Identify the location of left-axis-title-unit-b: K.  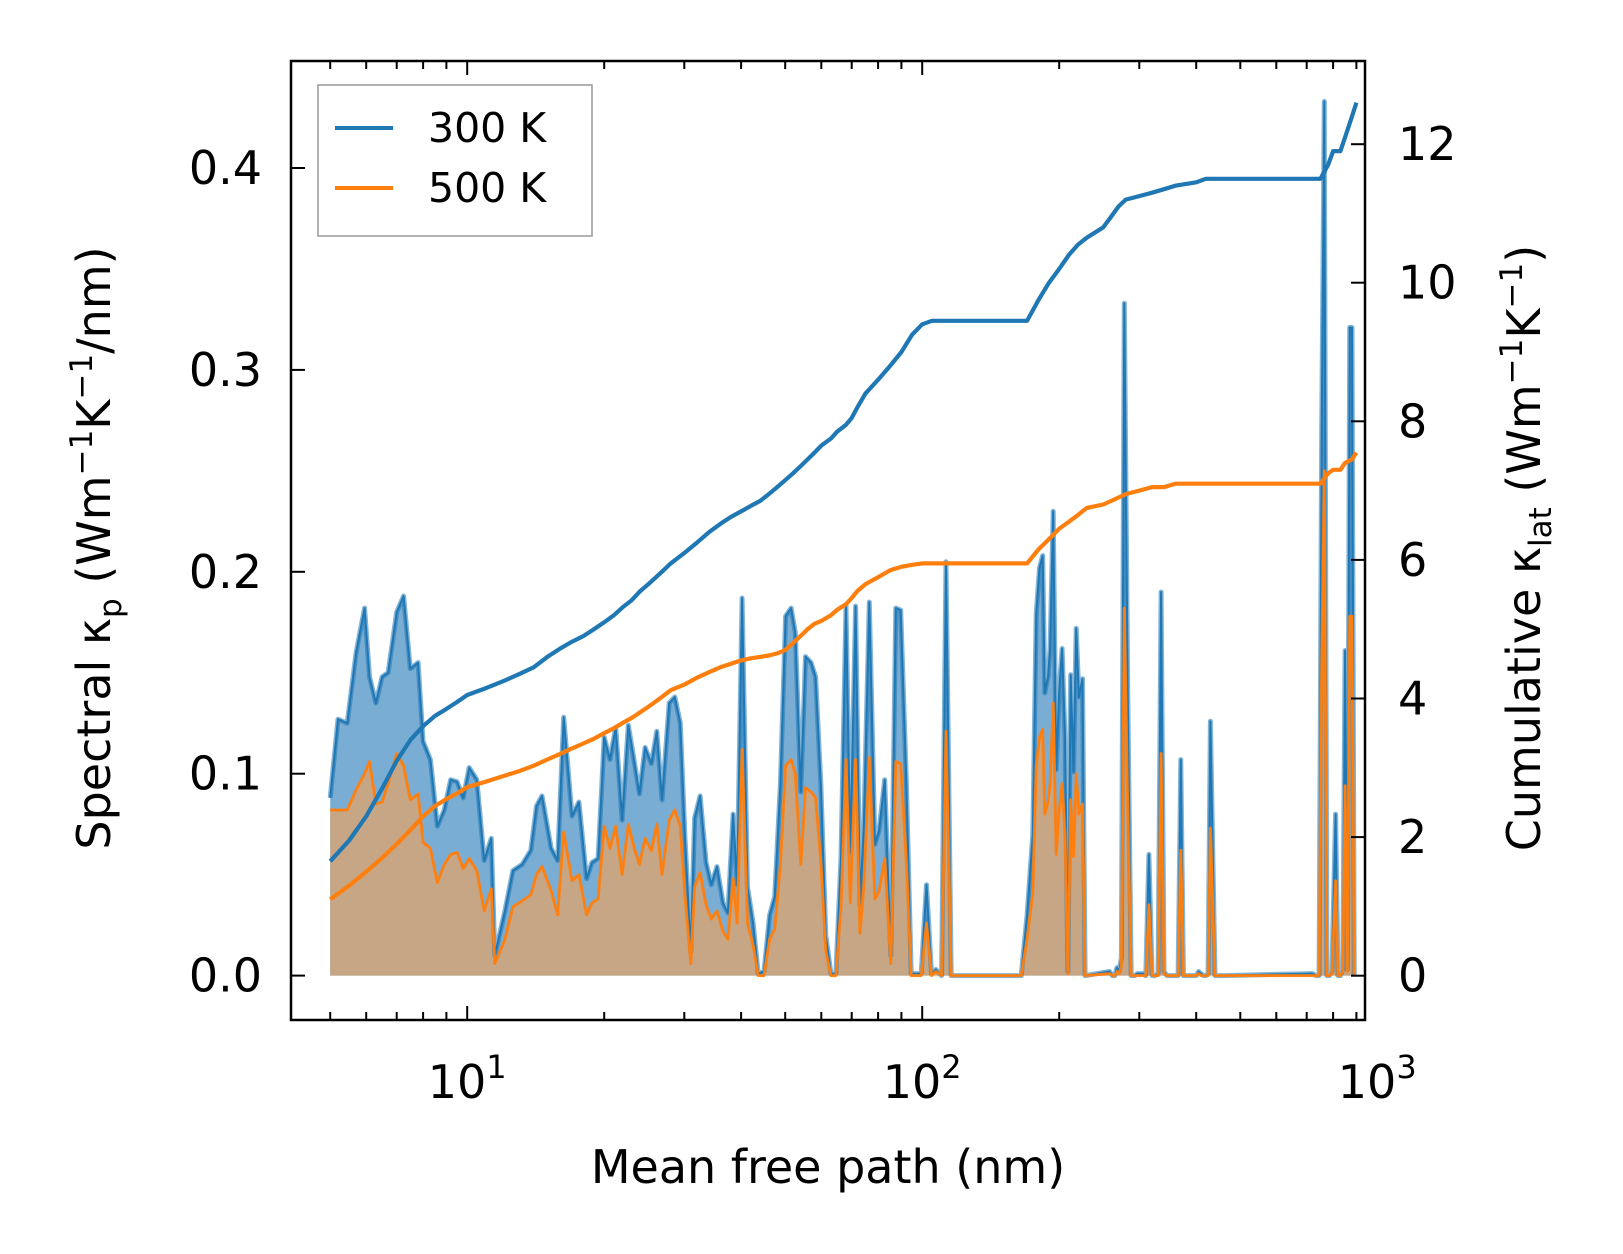
(94, 414).